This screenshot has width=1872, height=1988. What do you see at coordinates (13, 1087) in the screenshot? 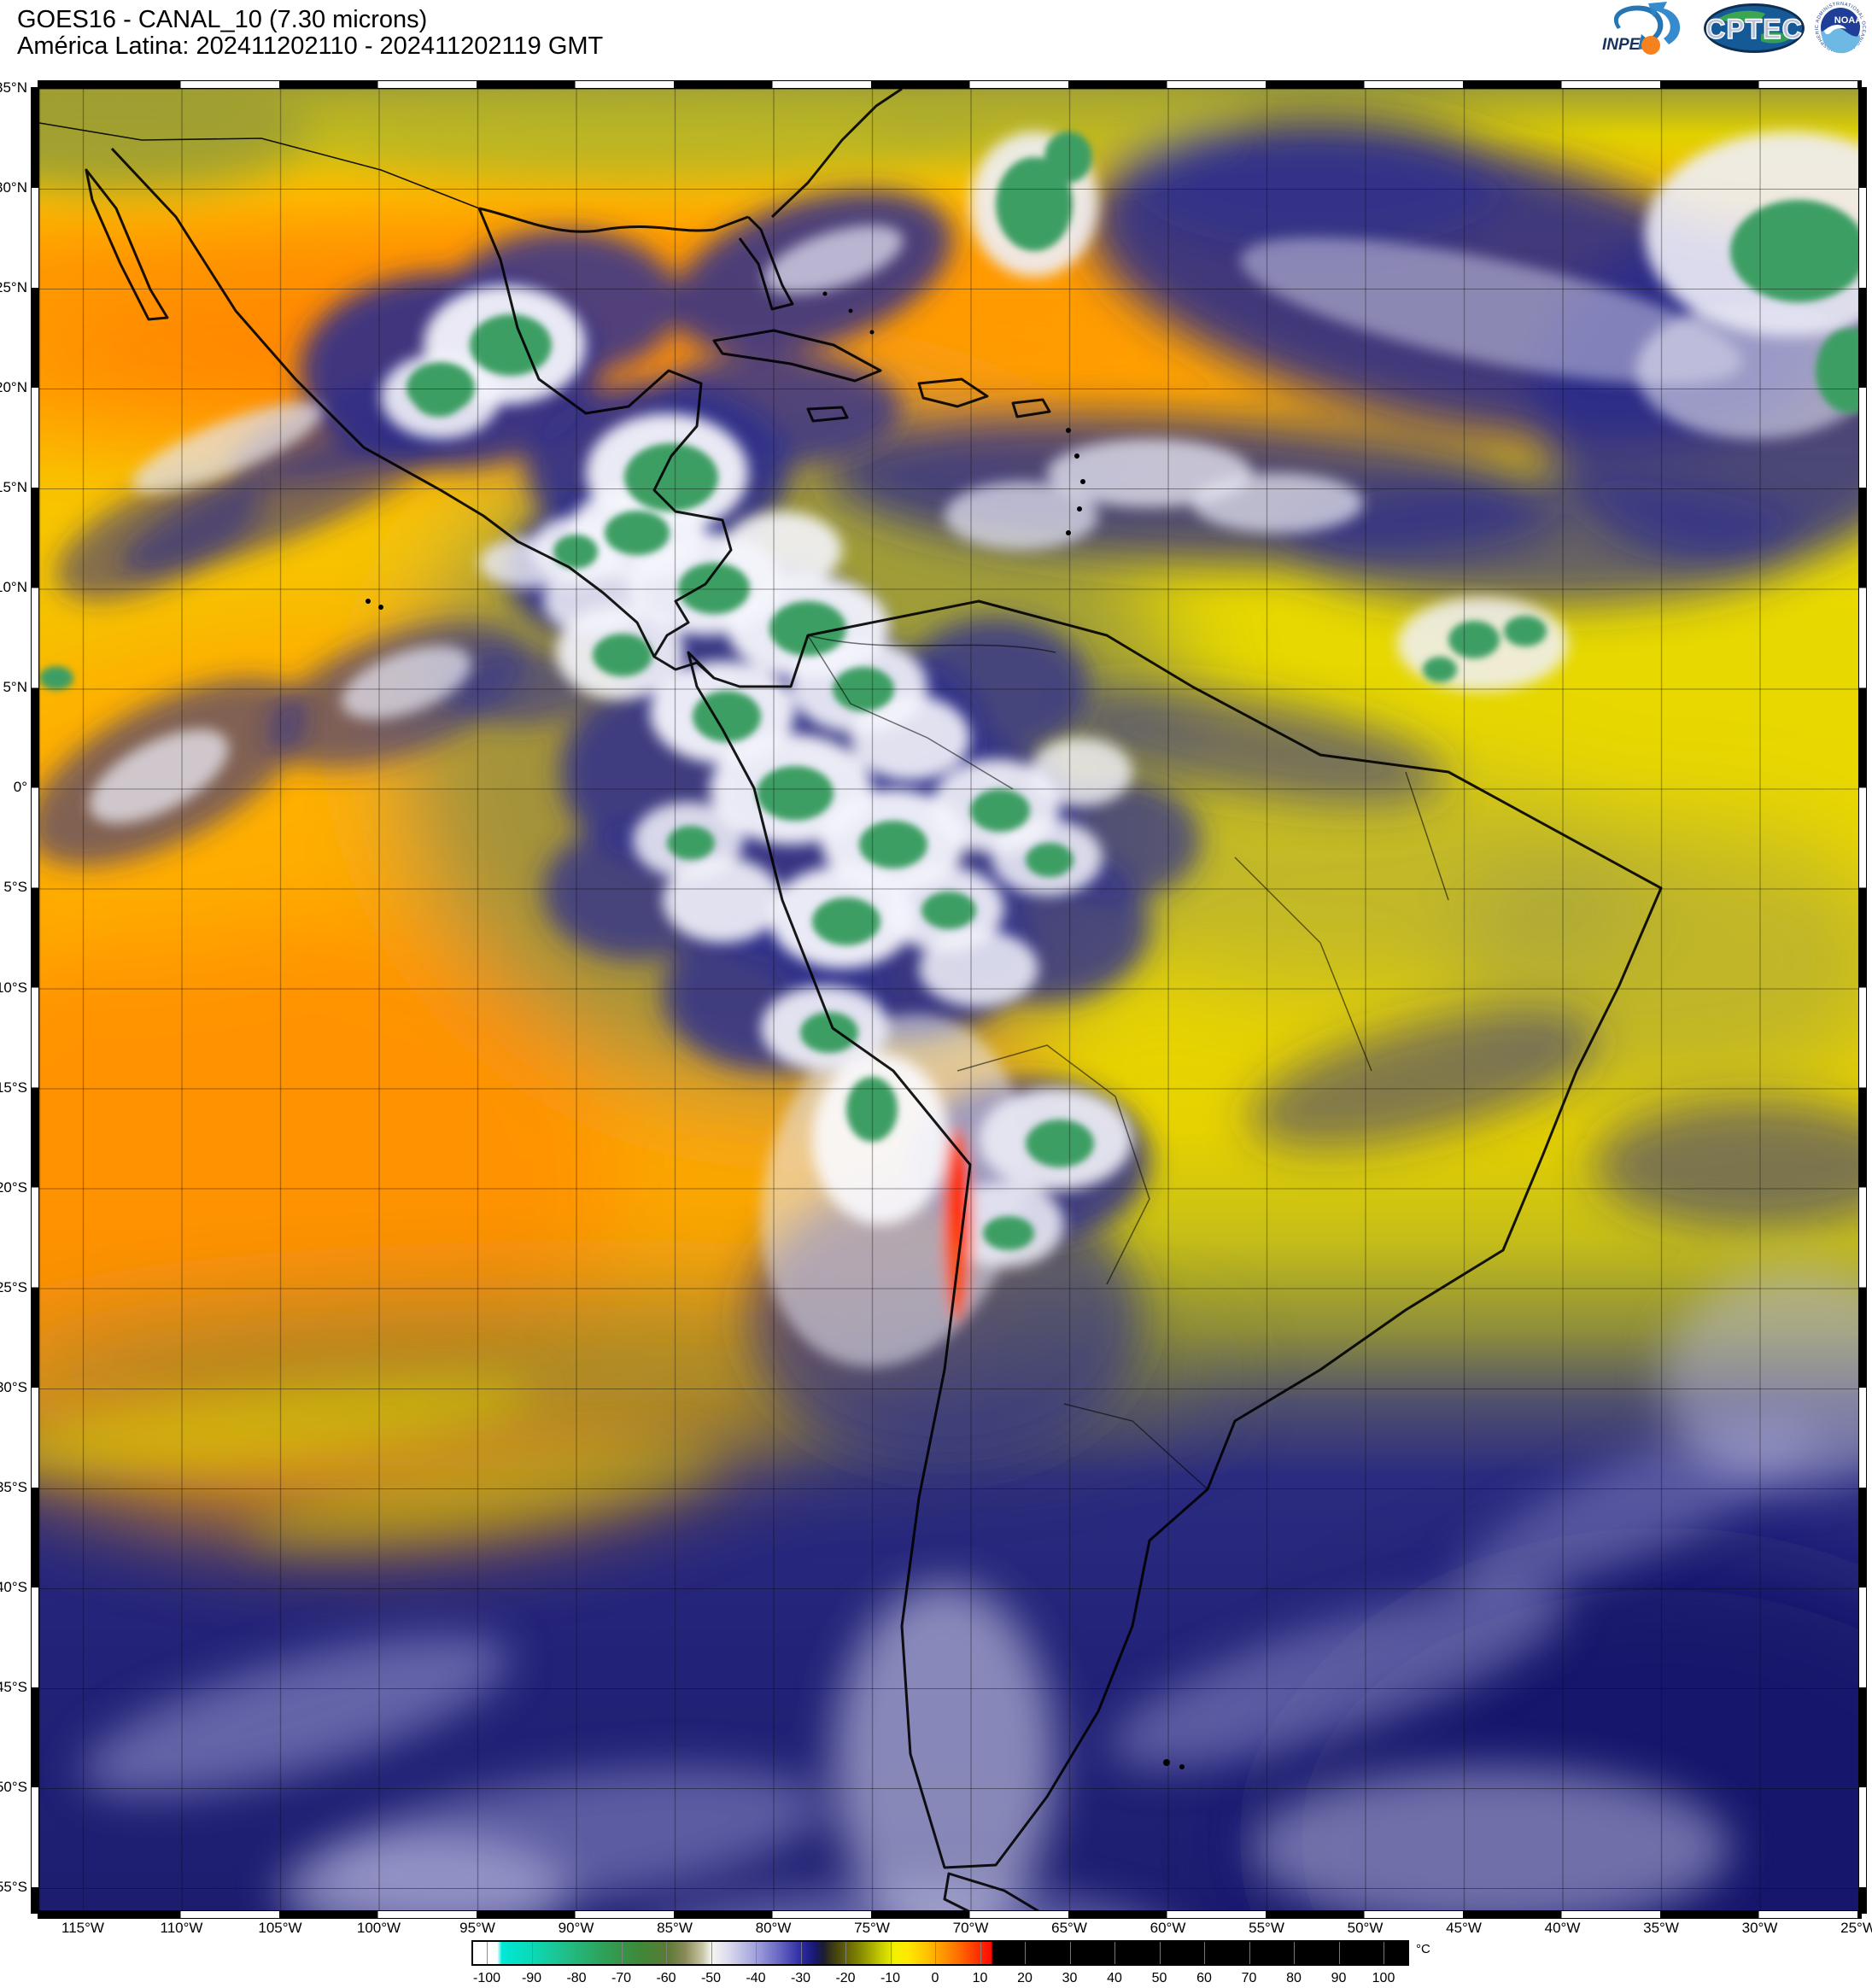
I see `lat-label: 15°S` at bounding box center [13, 1087].